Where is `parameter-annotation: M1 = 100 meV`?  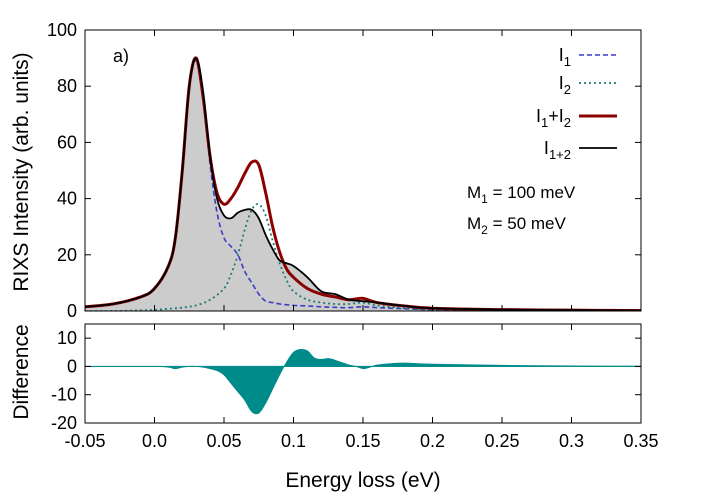
parameter-annotation: M1 = 100 meV is located at coordinates (521, 194).